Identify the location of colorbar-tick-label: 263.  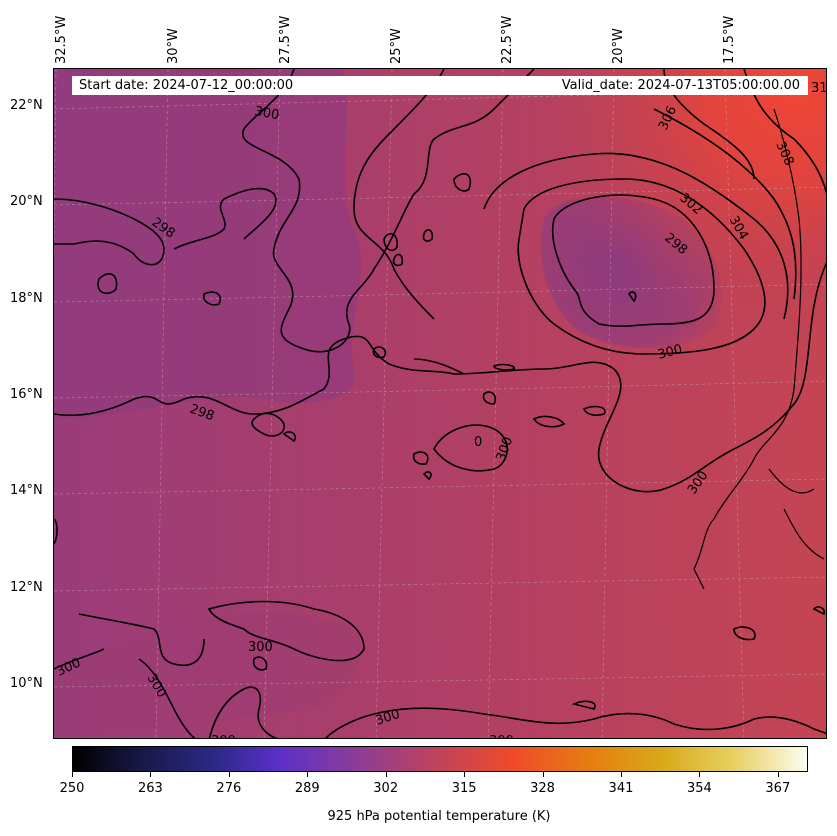
(150, 788).